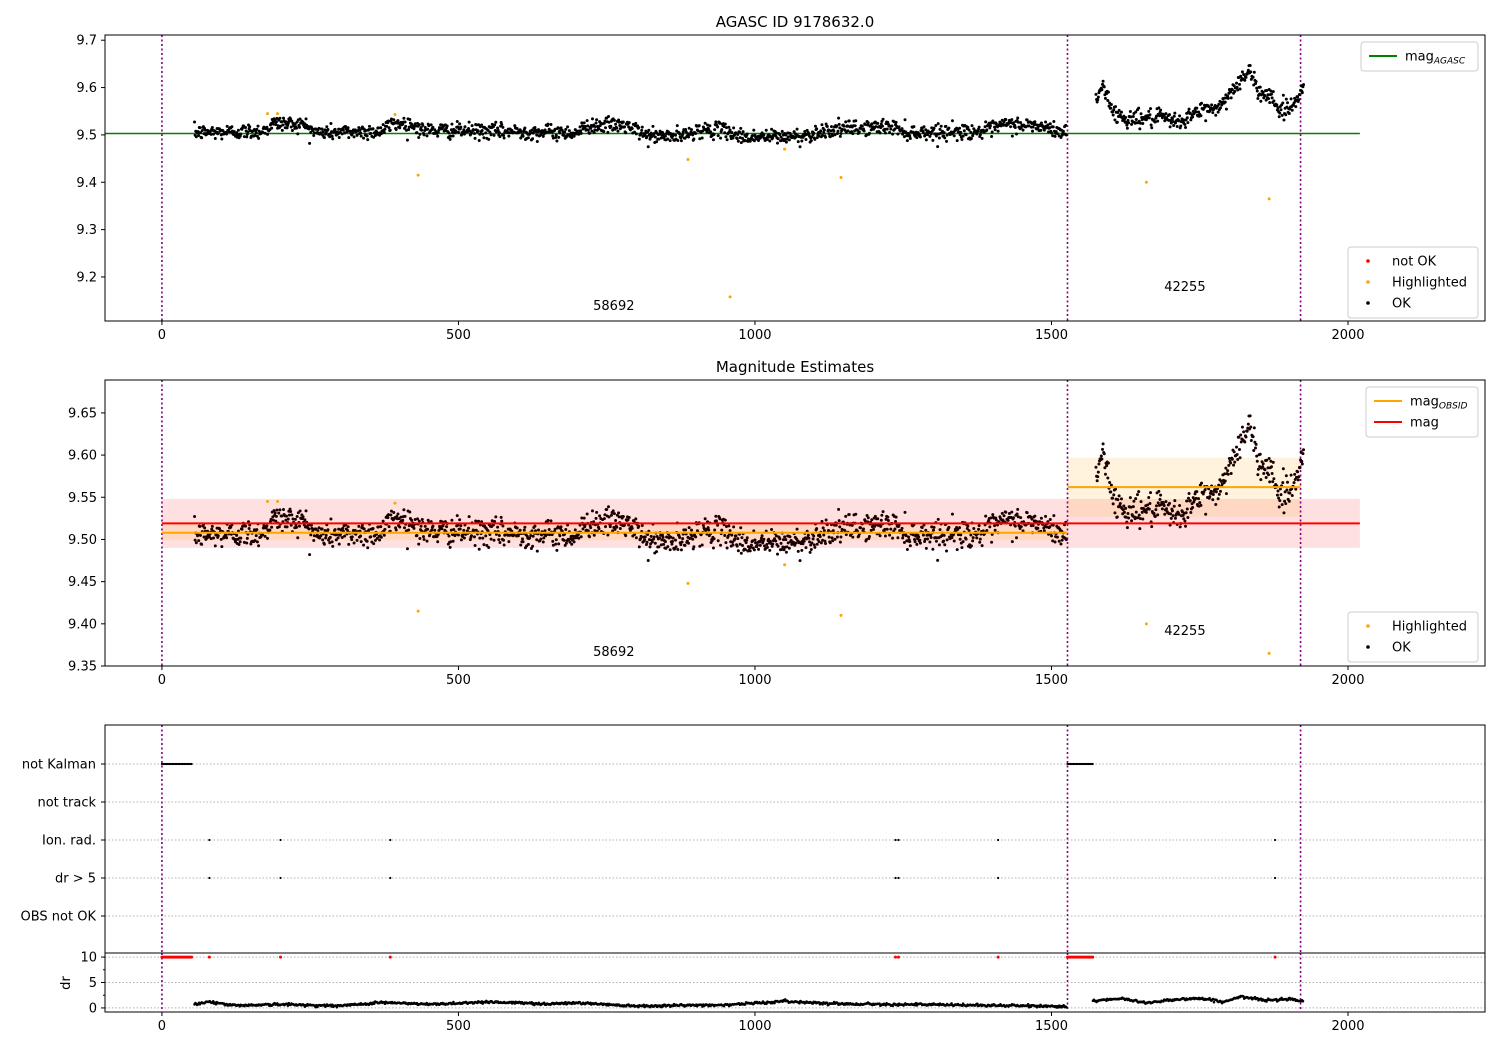 The height and width of the screenshot is (1050, 1500). What do you see at coordinates (82, 413) in the screenshot?
I see `y-tick-label: 9.65` at bounding box center [82, 413].